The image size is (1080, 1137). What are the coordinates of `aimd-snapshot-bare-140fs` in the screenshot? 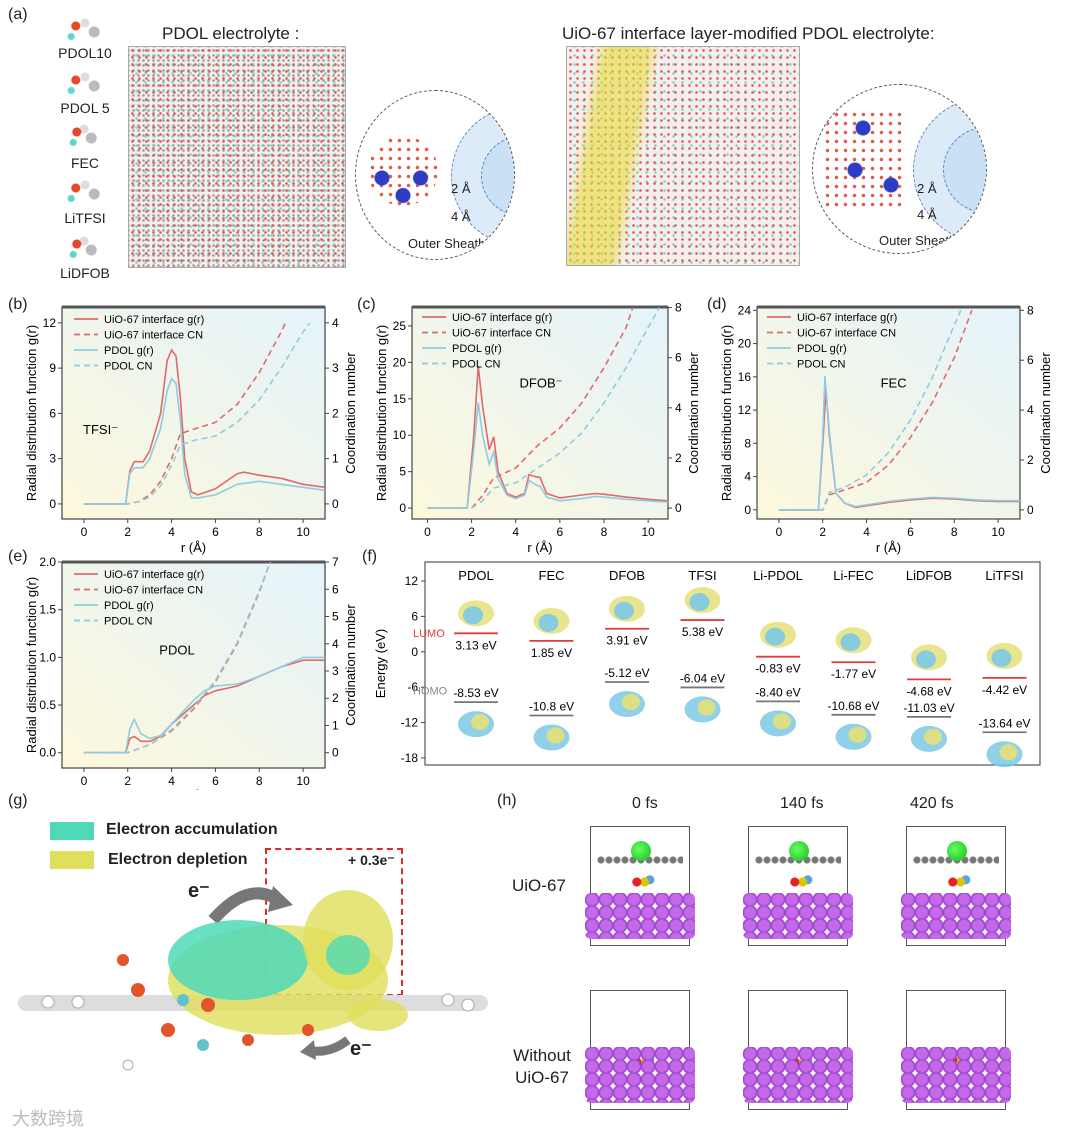 It's located at (798, 1050).